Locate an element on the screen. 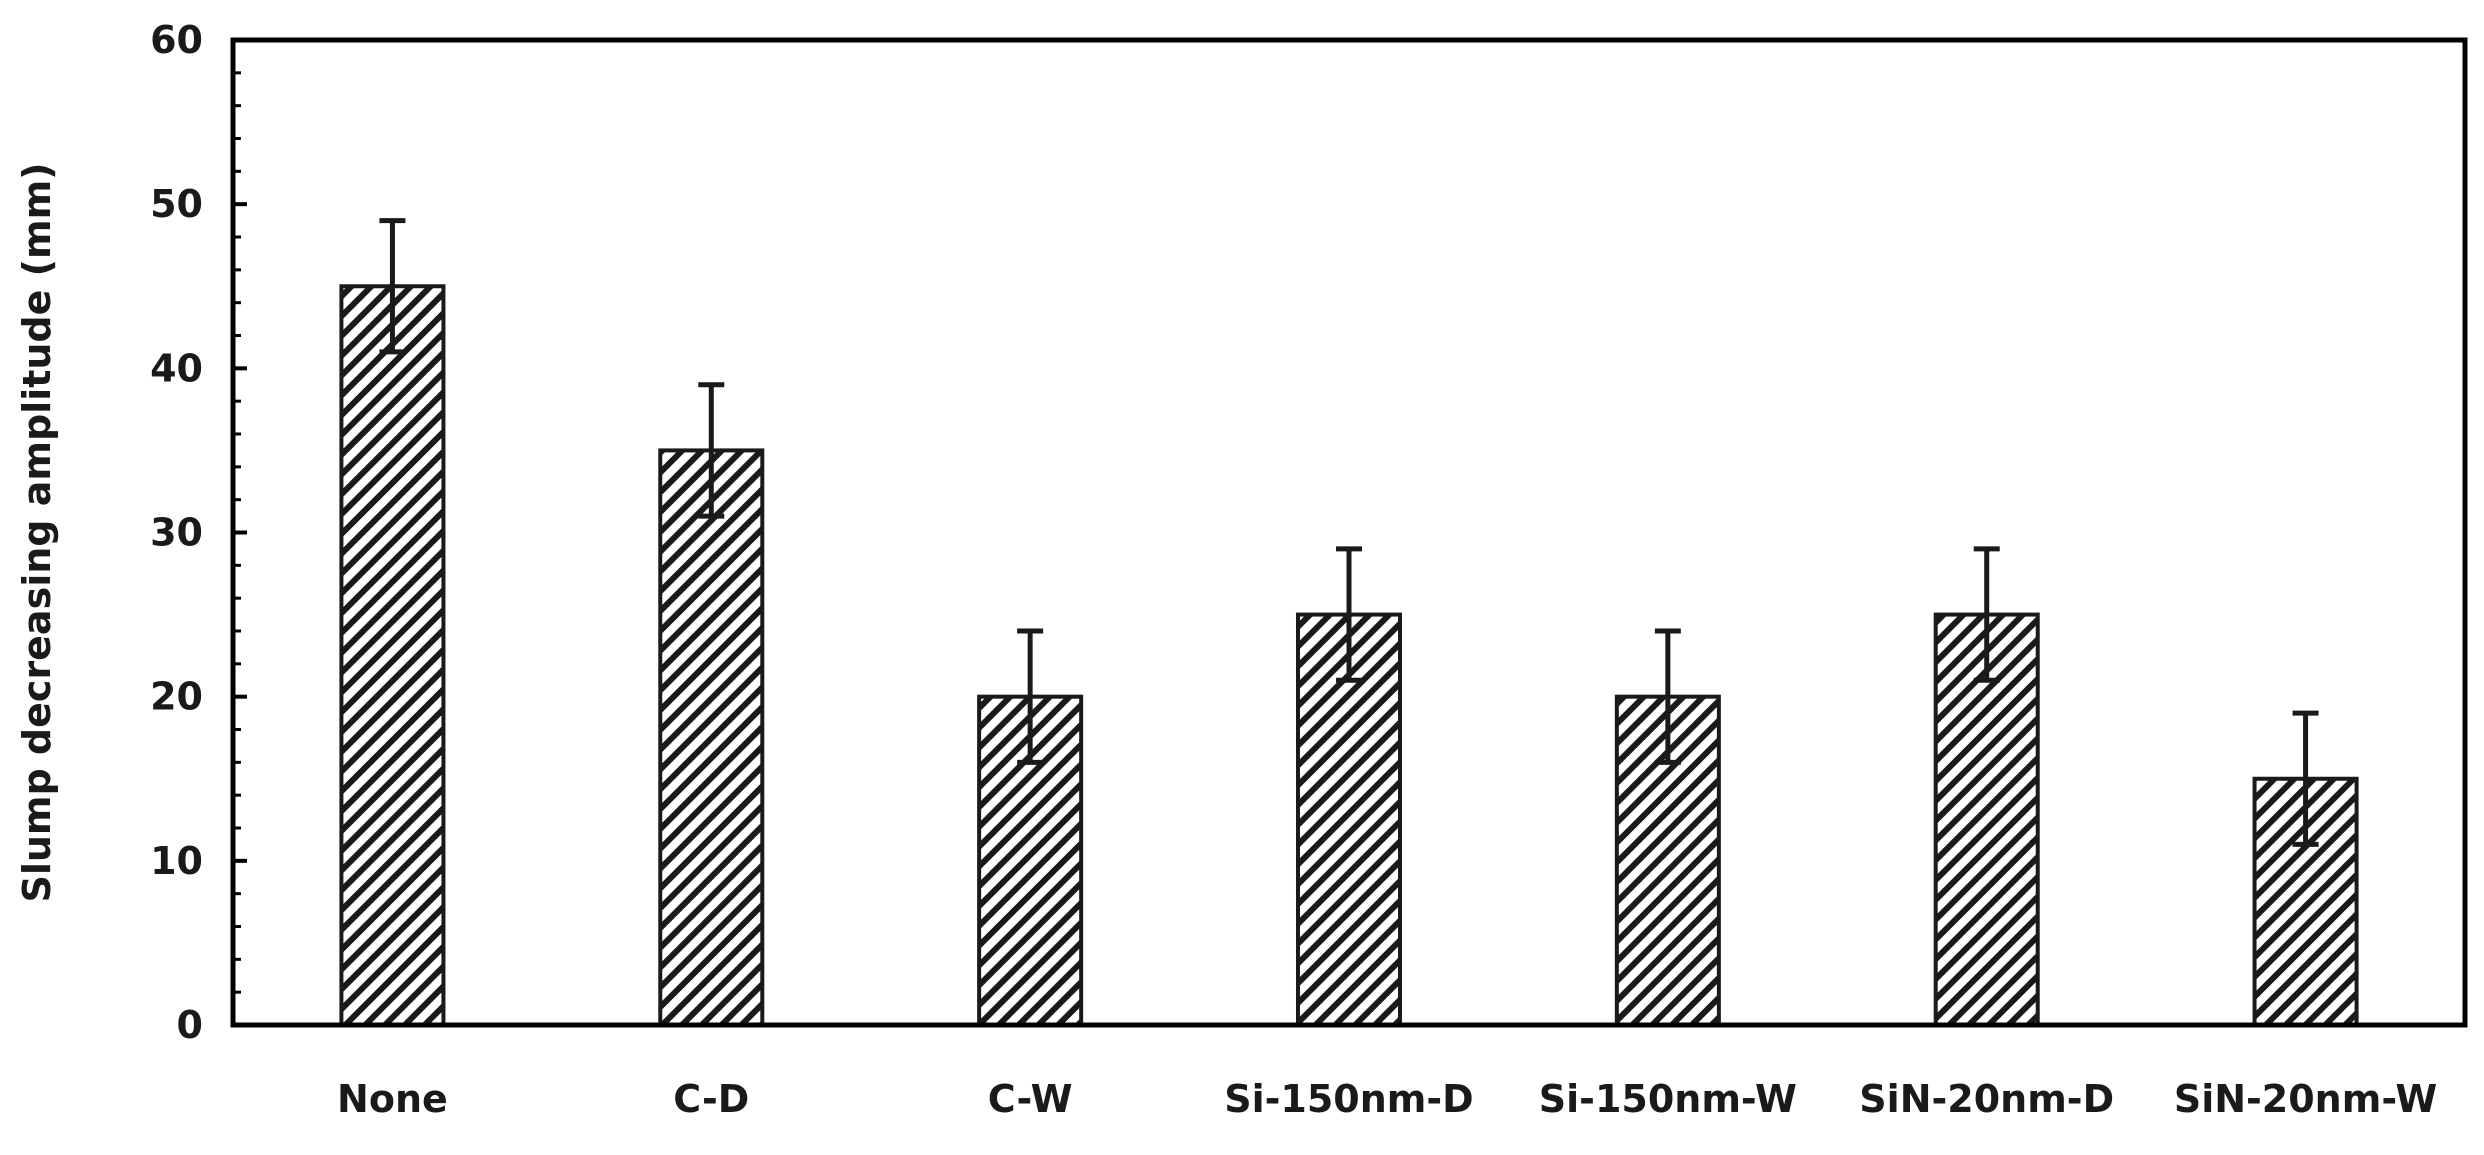 The image size is (2484, 1155). x-category-label: SiN-20nm-D is located at coordinates (1986, 1099).